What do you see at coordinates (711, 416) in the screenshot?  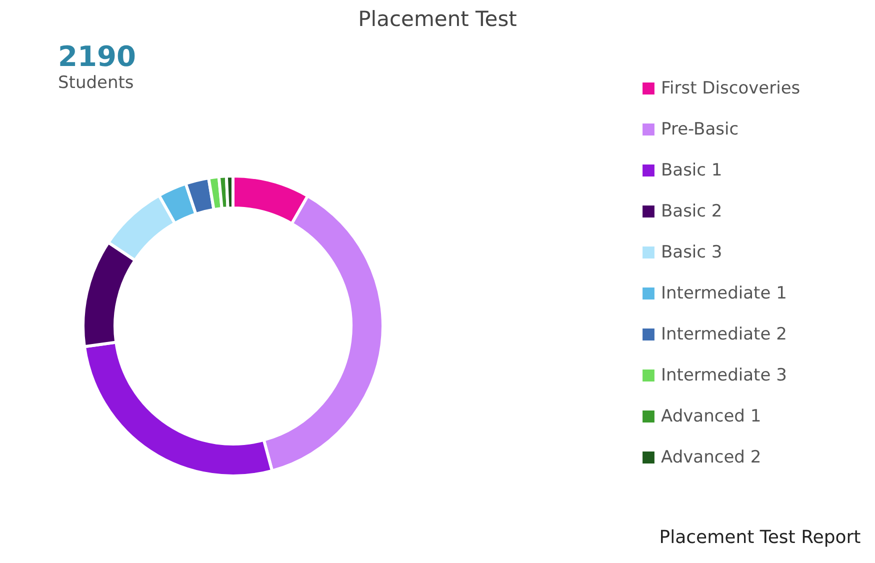 I see `legend-label: Advanced 1` at bounding box center [711, 416].